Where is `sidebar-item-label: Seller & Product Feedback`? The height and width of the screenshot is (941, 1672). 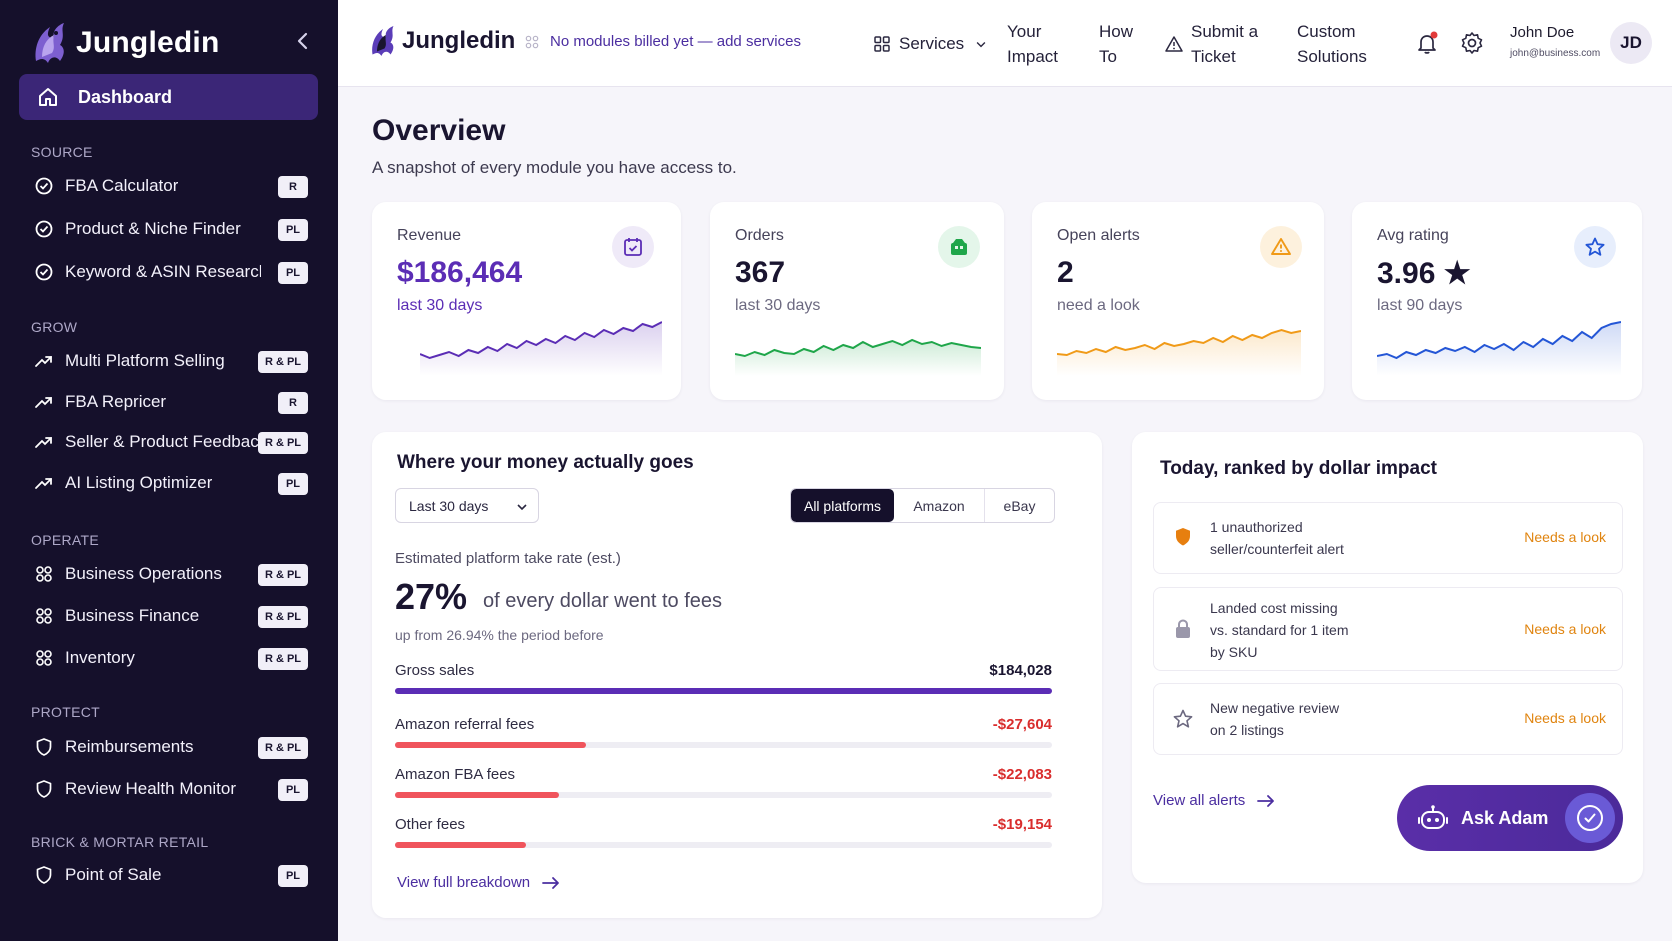 sidebar-item-label: Seller & Product Feedback is located at coordinates (163, 441).